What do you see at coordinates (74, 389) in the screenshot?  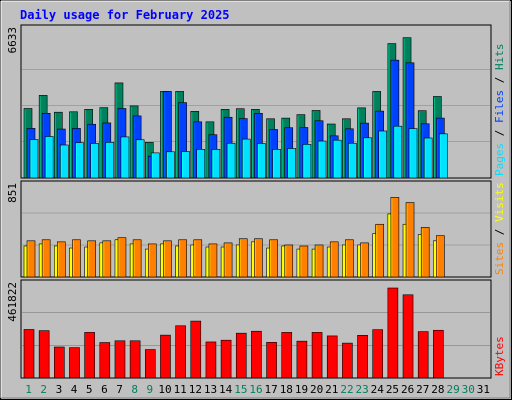 I see `x-tick-label-4: 4` at bounding box center [74, 389].